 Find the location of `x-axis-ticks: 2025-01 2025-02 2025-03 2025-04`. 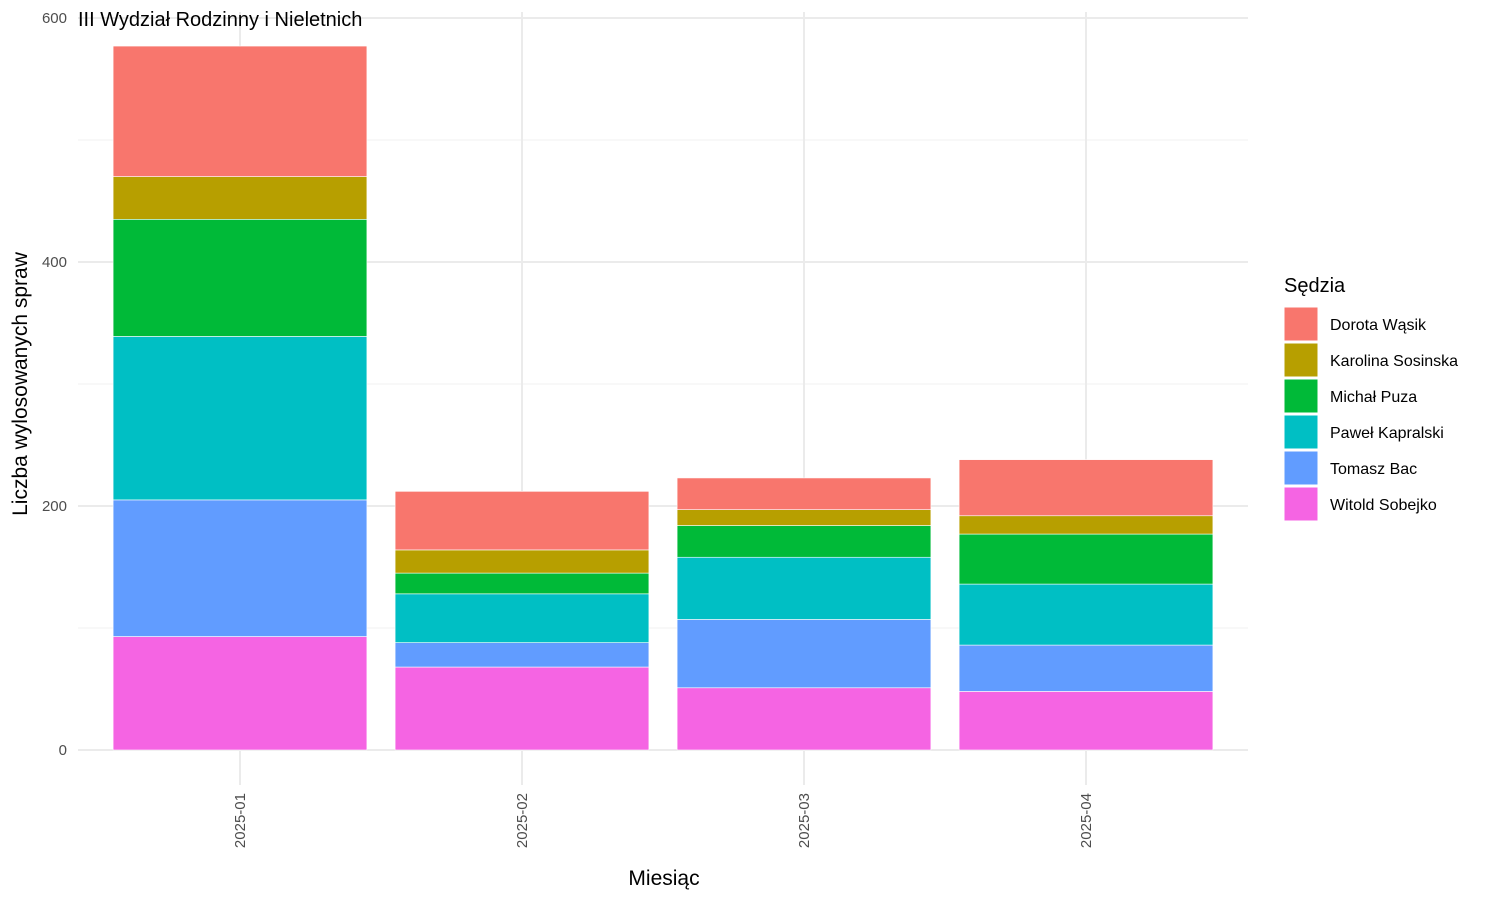

x-axis-ticks: 2025-01 2025-02 2025-03 2025-04 is located at coordinates (663, 820).